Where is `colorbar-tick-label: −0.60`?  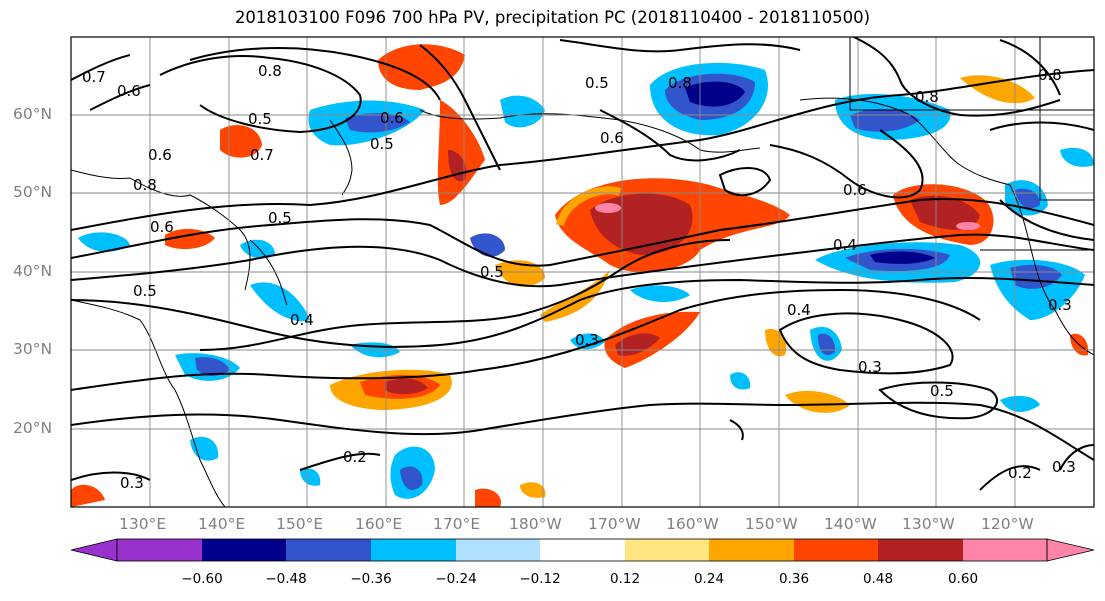 colorbar-tick-label: −0.60 is located at coordinates (202, 579).